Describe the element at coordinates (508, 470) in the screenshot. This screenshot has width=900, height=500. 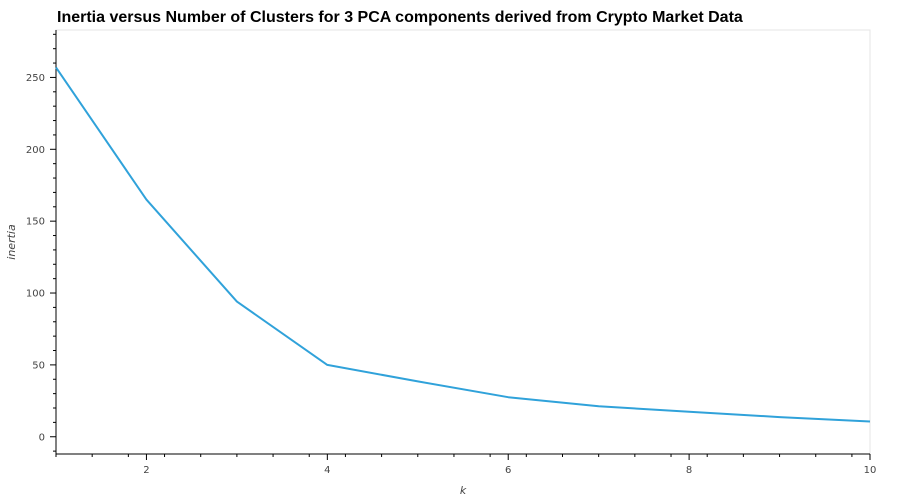
I see `x-tick-label: 6` at that location.